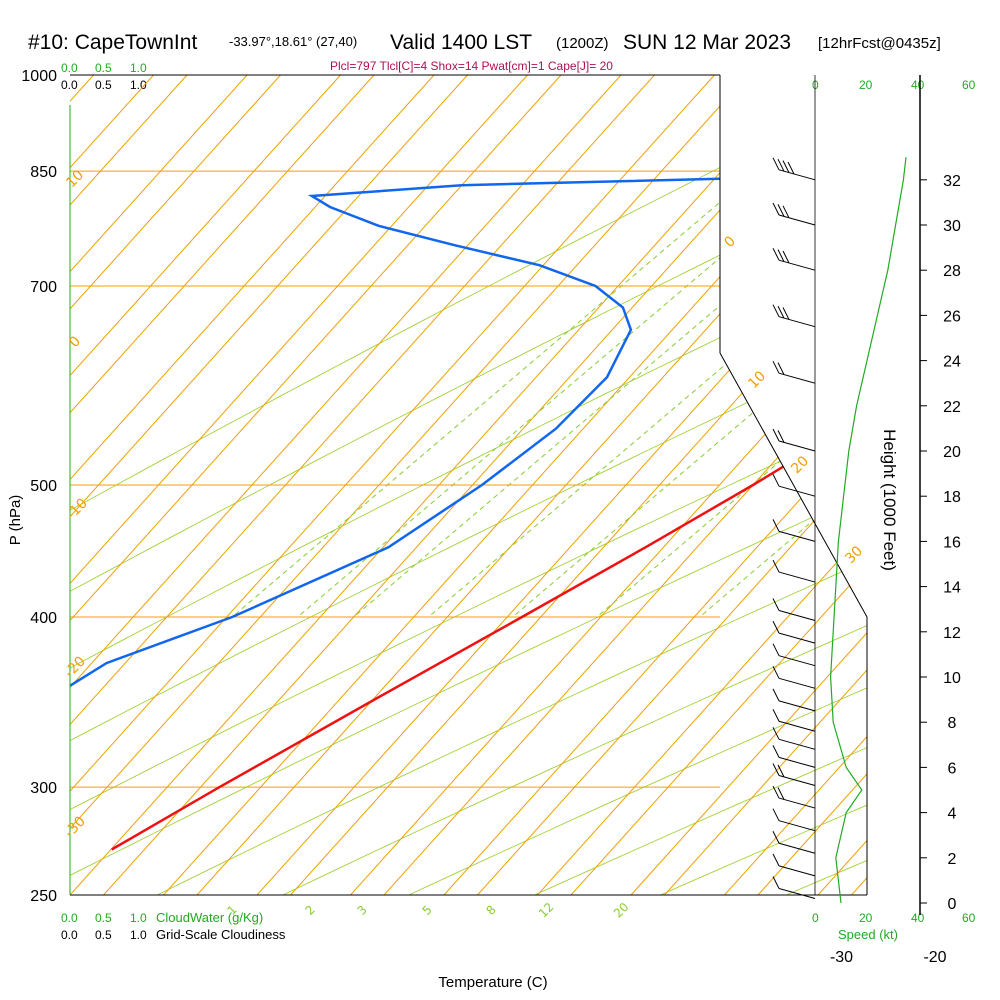 The height and width of the screenshot is (1000, 1000). Describe the element at coordinates (707, 42) in the screenshot. I see `forecast-date: SUN 12 Mar 2023` at that location.